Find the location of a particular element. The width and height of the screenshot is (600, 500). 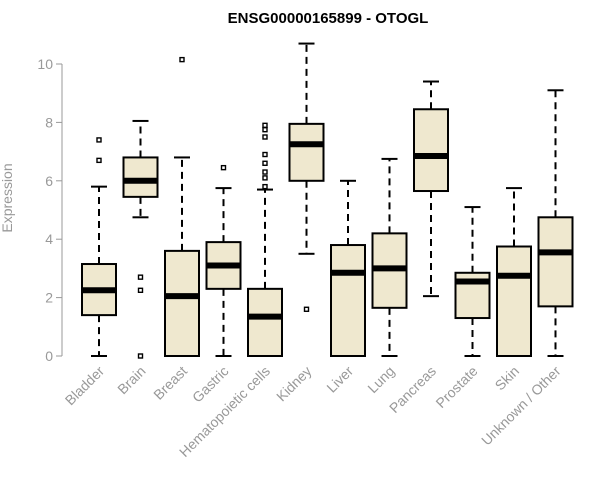

y-tick-label: 6 is located at coordinates (49, 181).